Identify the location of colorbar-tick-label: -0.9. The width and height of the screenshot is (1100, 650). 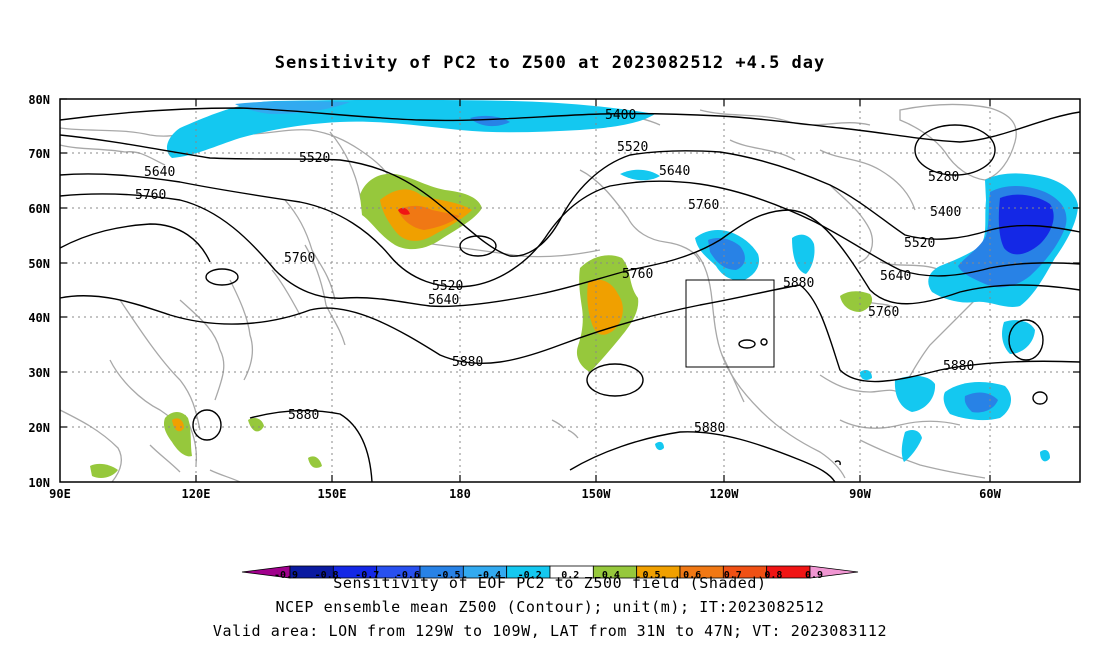
(286, 575).